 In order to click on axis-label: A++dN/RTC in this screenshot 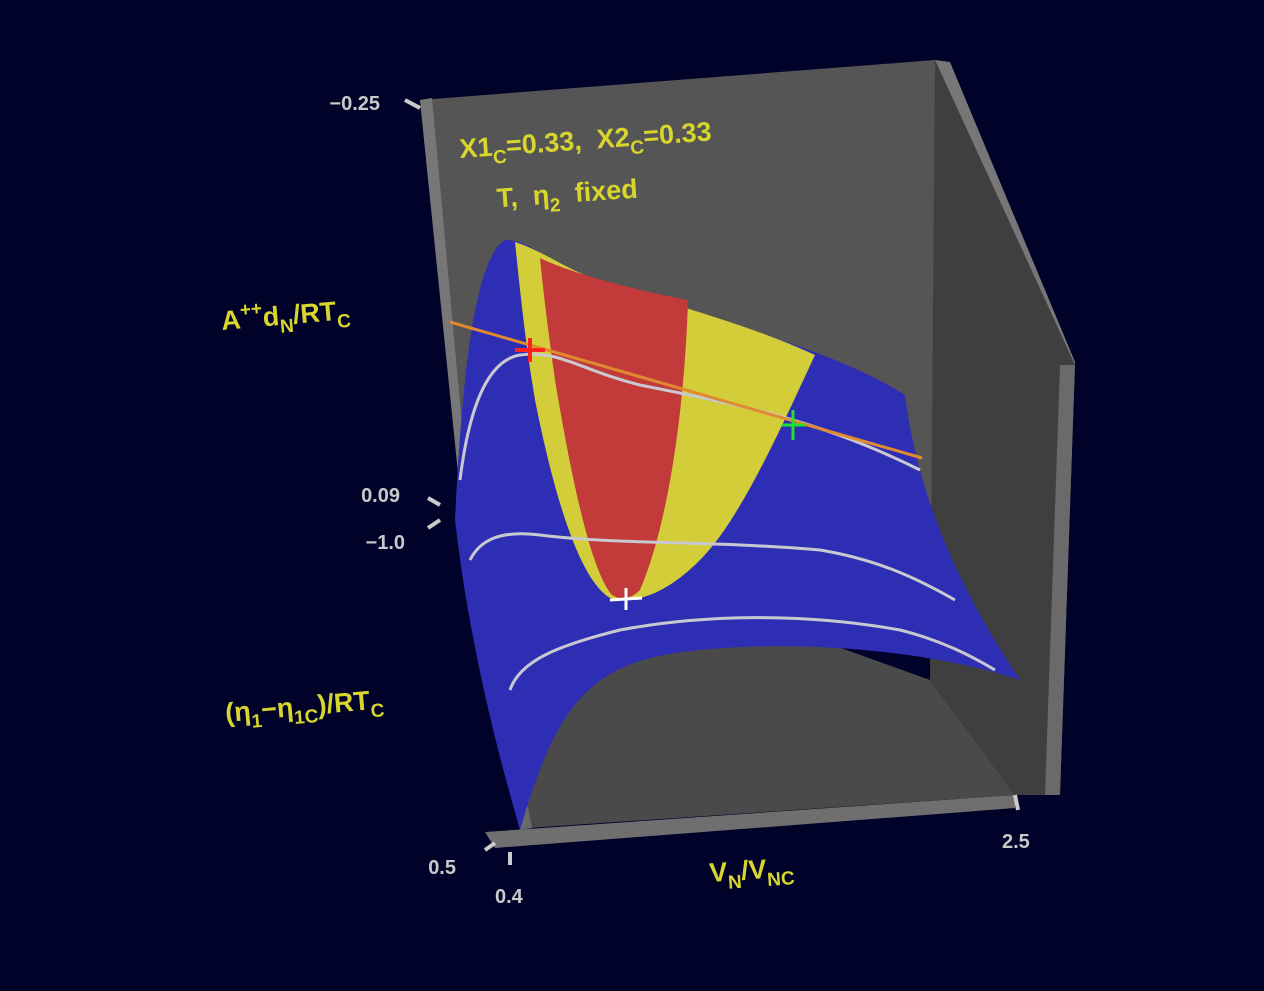, I will do `click(286, 317)`.